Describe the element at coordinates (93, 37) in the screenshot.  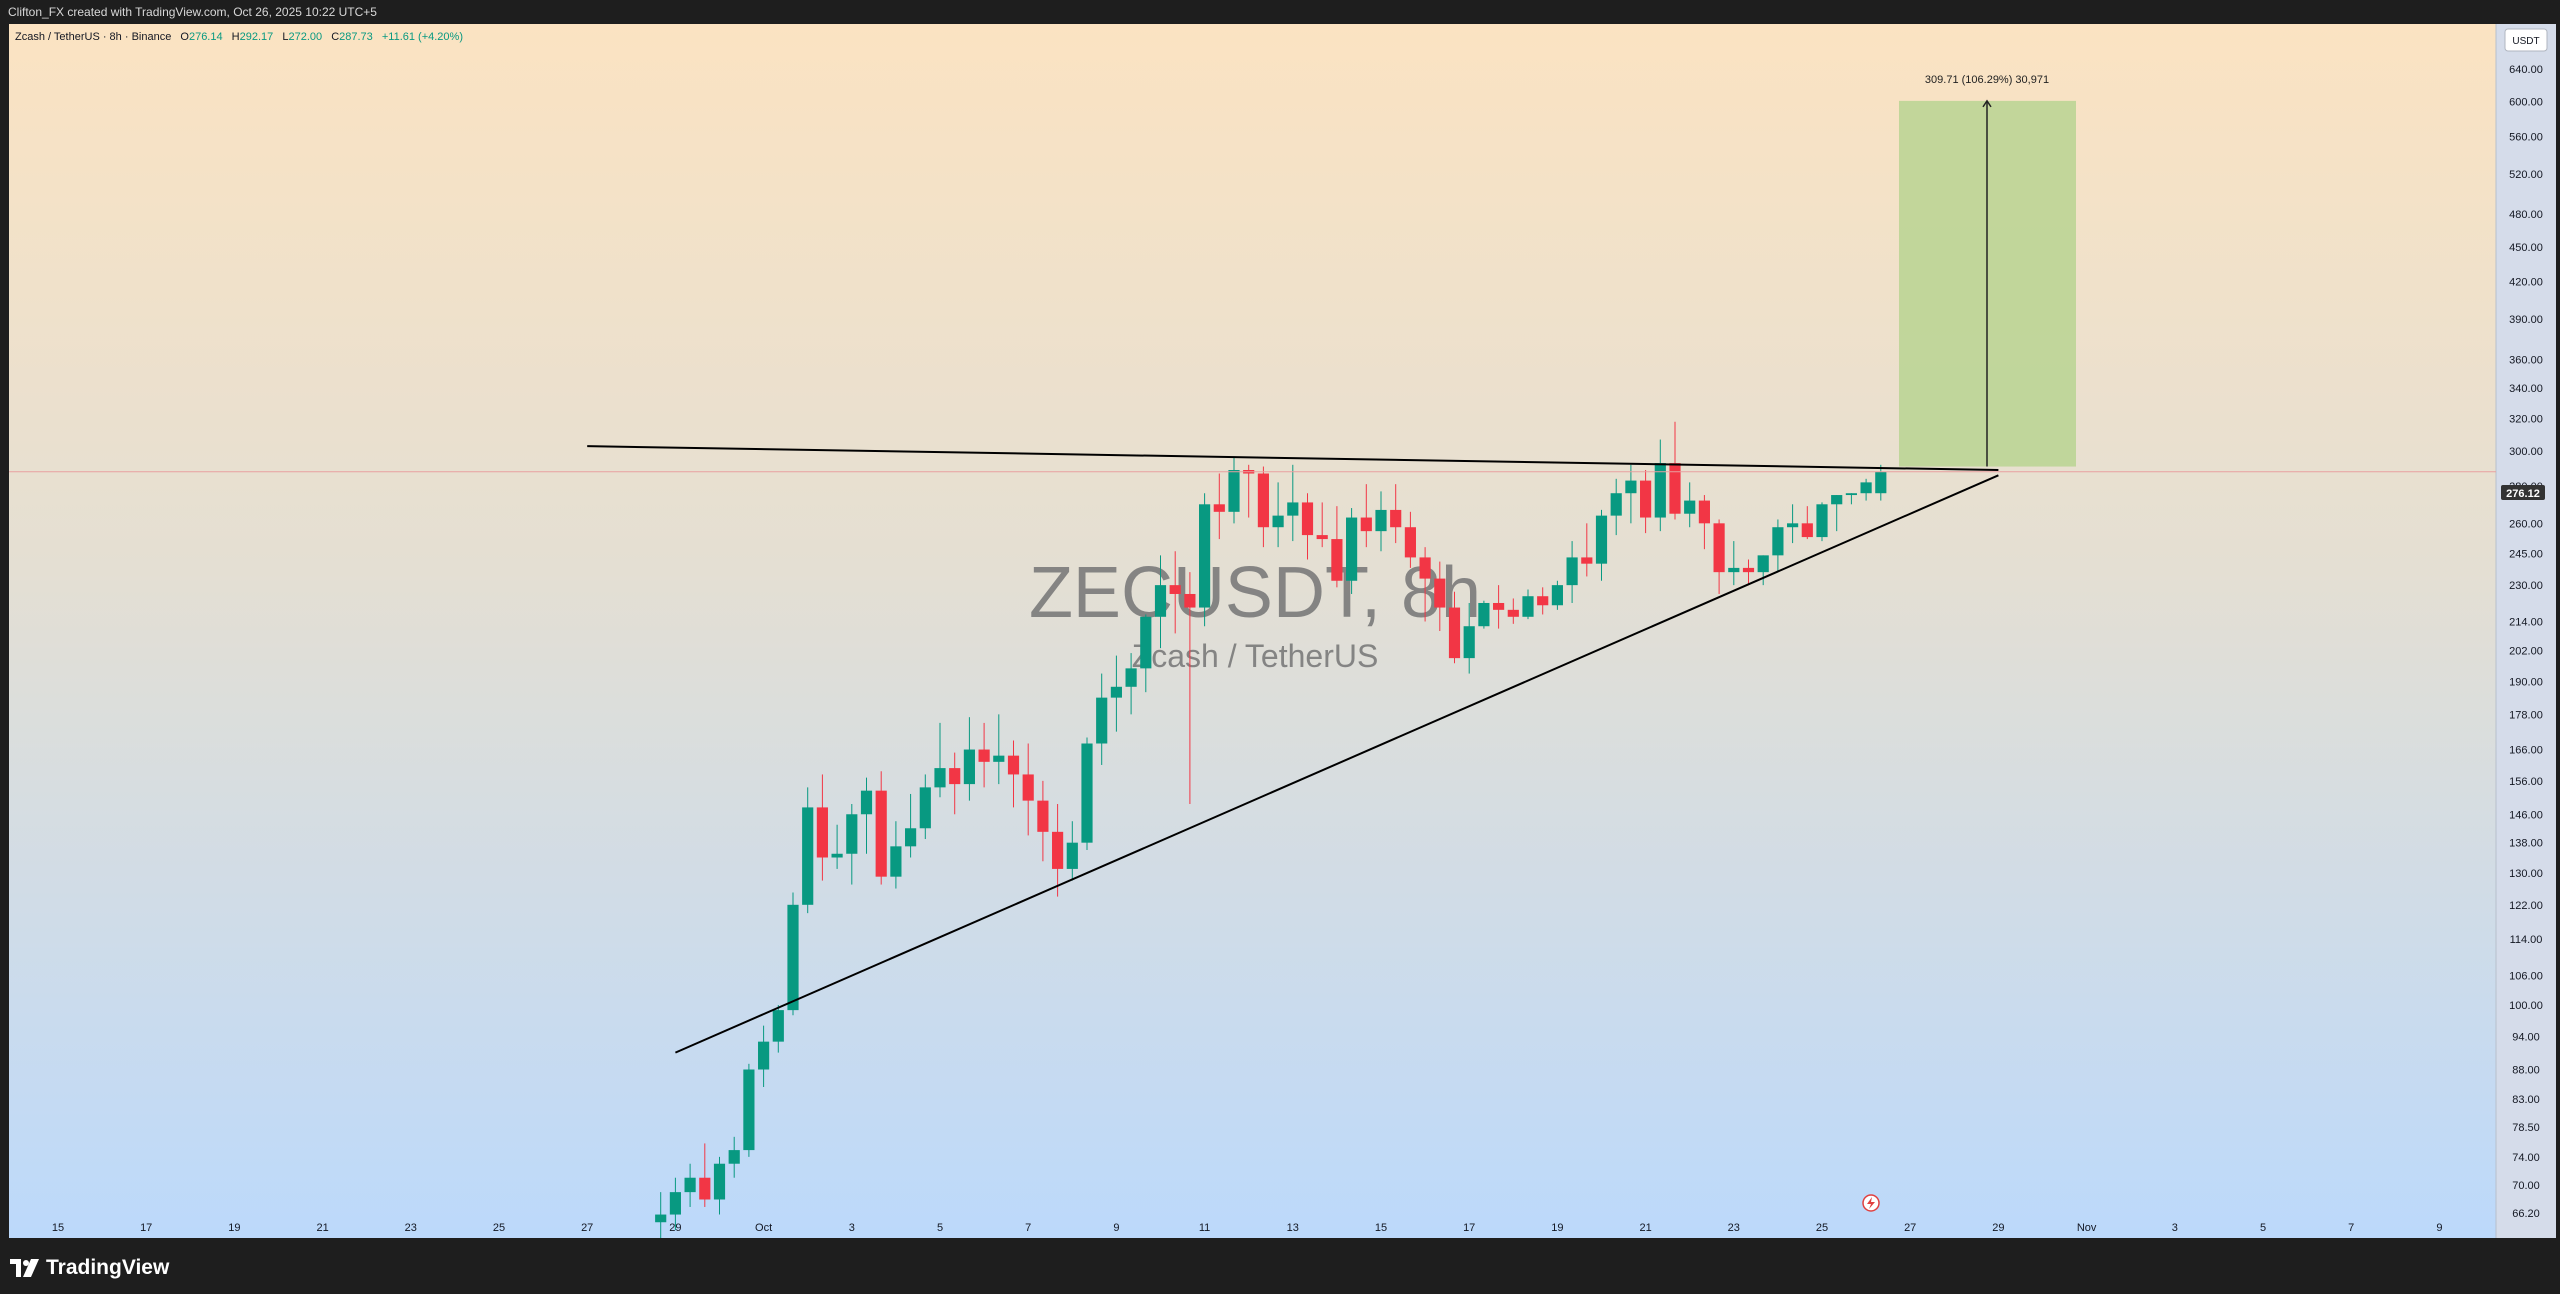
I see `legend-symbol: Zcash / TetherUS · 8h · Binance` at that location.